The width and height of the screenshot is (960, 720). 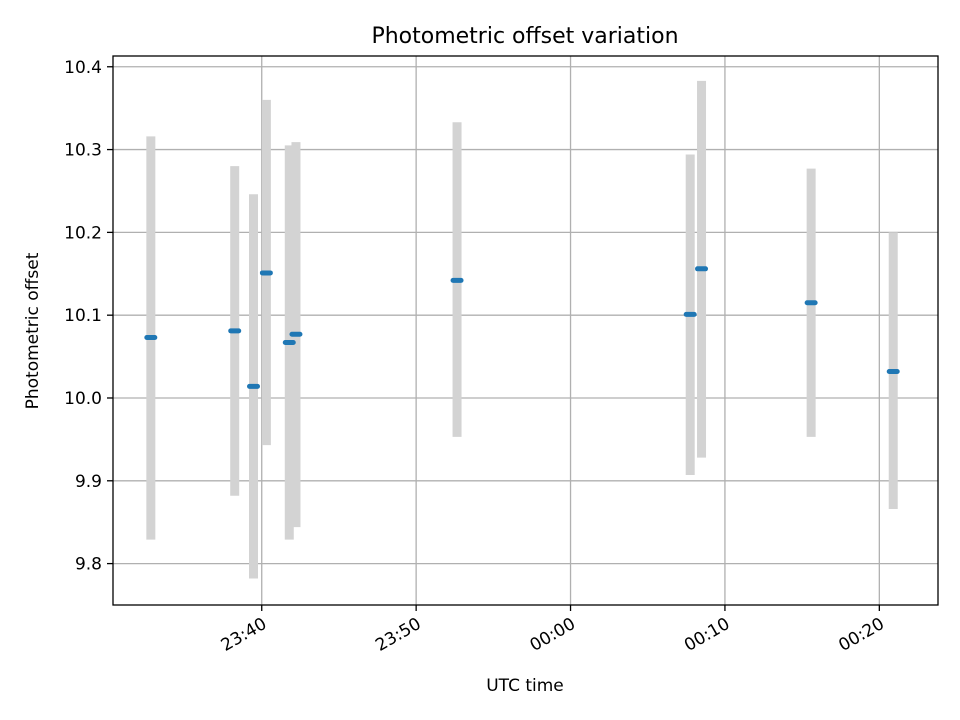 I want to click on y-axis: 9.8 9.9 10.0 10.1 10.2 10.3 10.4, so click(x=88, y=316).